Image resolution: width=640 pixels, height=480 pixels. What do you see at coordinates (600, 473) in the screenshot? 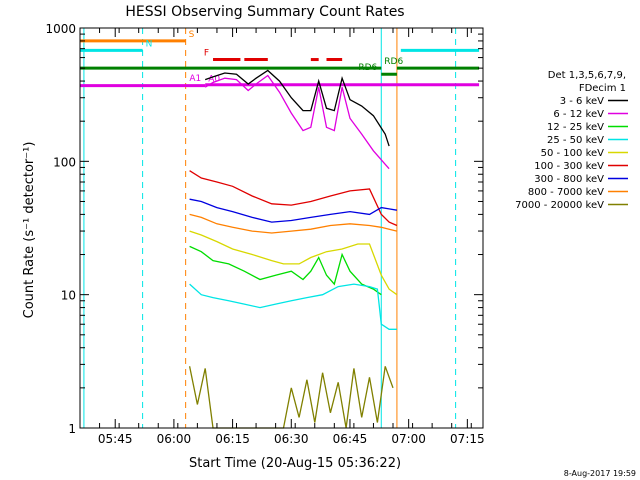
I see `date-stamp: 8-Aug-2017 19:59` at bounding box center [600, 473].